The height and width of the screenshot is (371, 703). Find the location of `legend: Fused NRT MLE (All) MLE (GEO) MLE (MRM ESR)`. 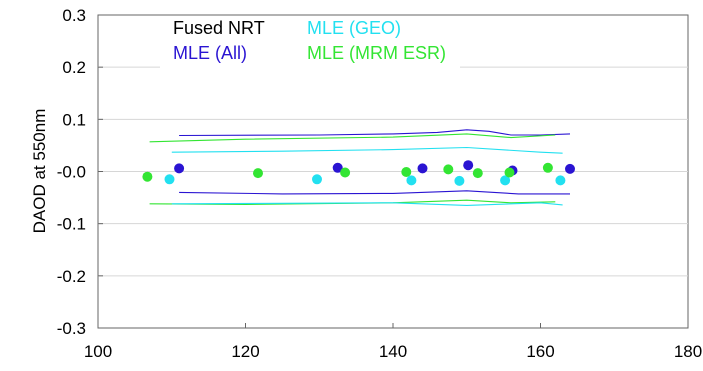

legend: Fused NRT MLE (All) MLE (GEO) MLE (MRM ESR) is located at coordinates (310, 44).